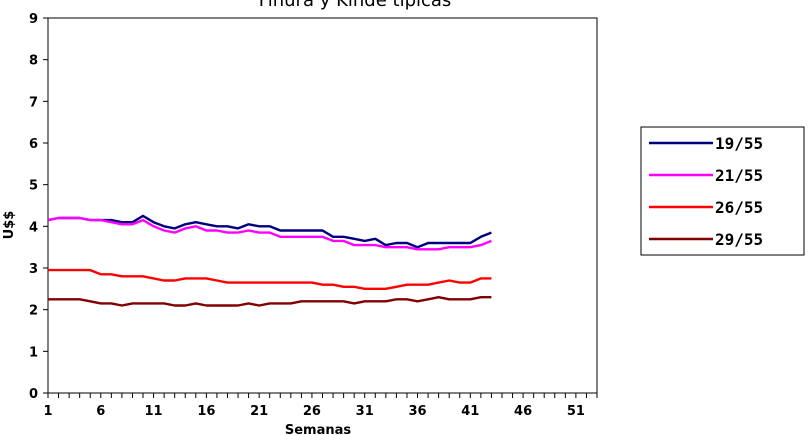 This screenshot has height=435, width=808. I want to click on x-tick-label: 6, so click(100, 411).